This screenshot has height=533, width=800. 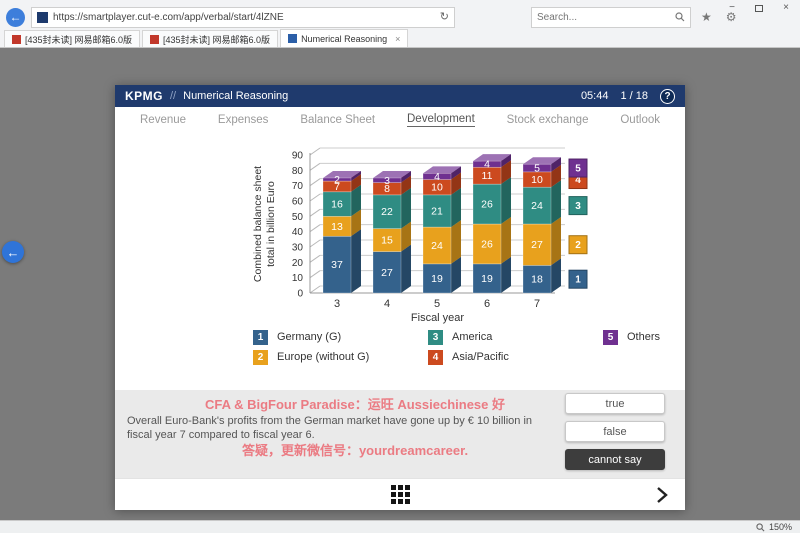 I want to click on legend-item-america: 3 America, so click(x=515, y=337).